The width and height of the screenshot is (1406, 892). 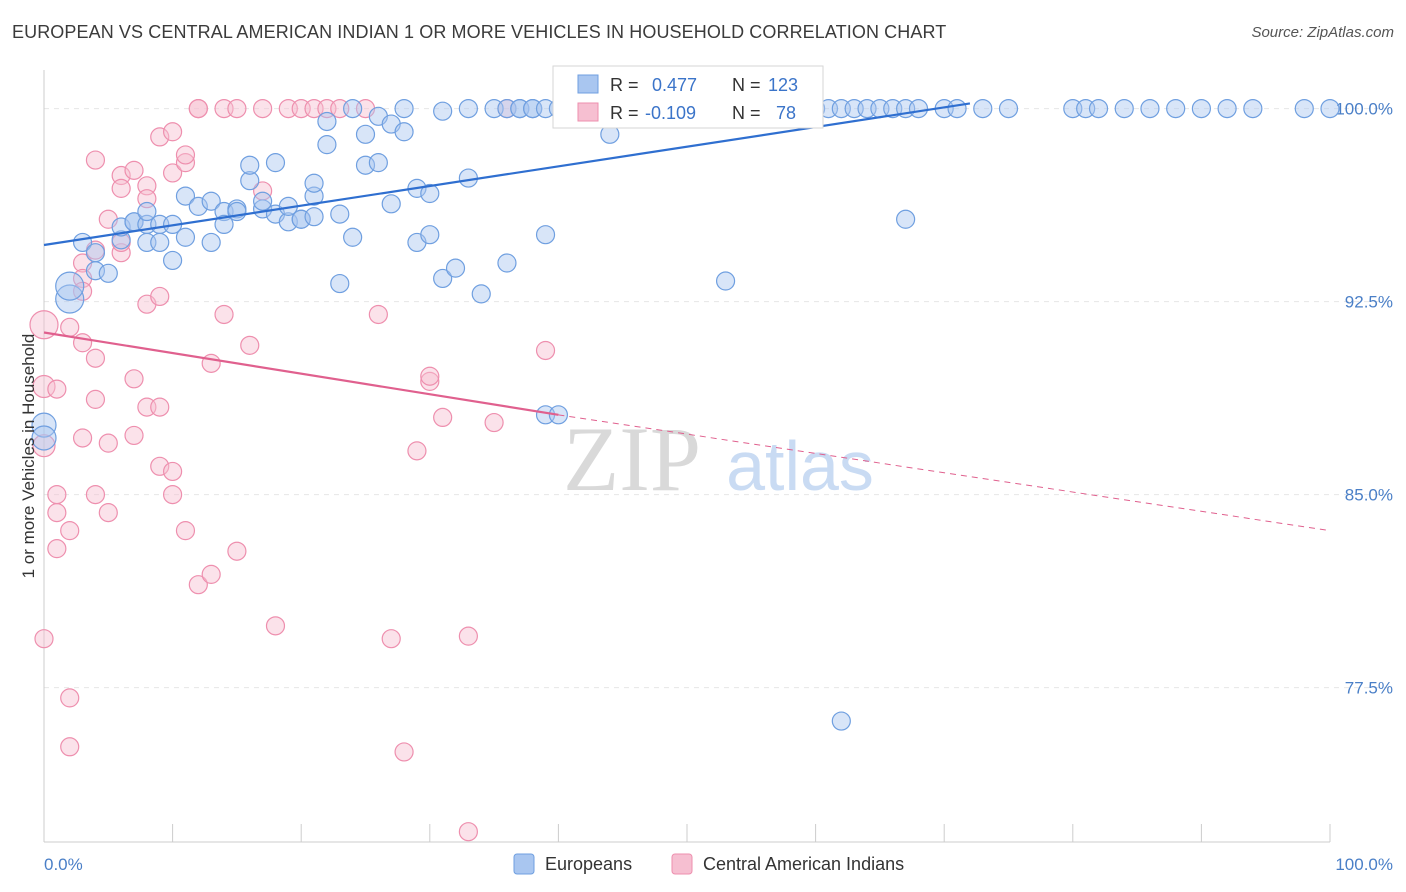 What do you see at coordinates (682, 864) in the screenshot?
I see `legend-swatch-central-american-indians` at bounding box center [682, 864].